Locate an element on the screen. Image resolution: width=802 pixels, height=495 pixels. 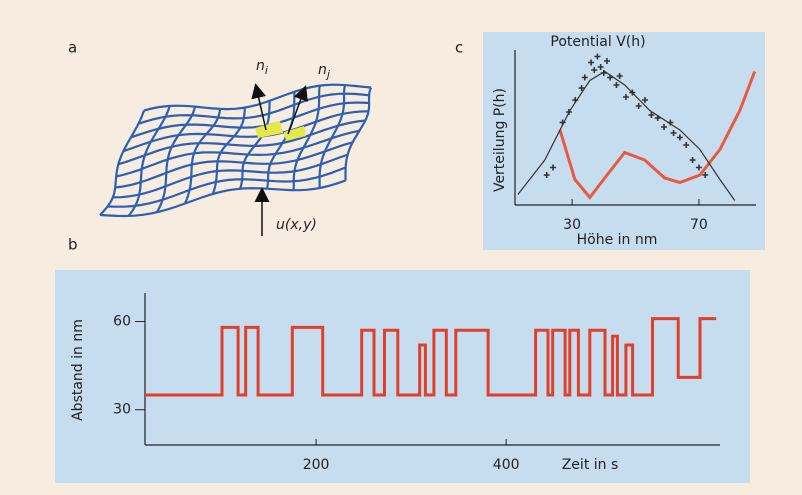
panel-label: a is located at coordinates (72, 48).